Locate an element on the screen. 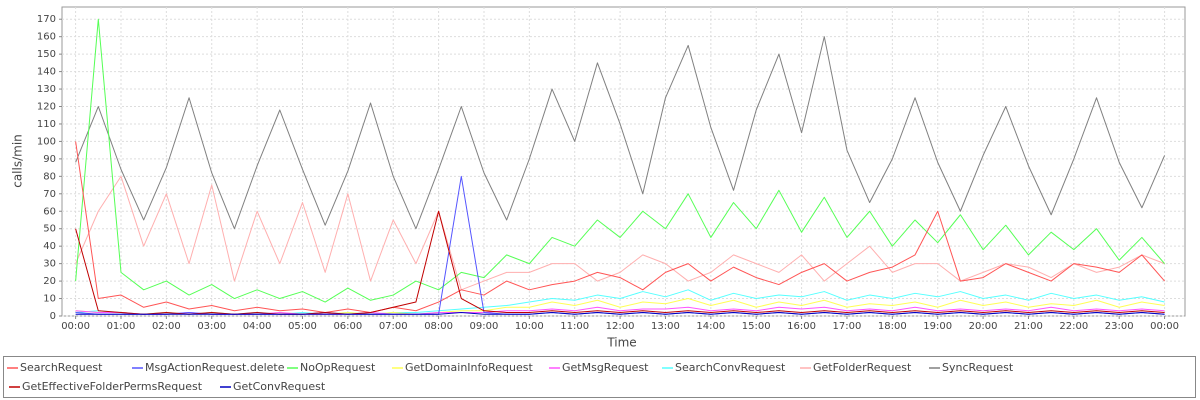 The width and height of the screenshot is (1200, 400). y-tick-label: 40 is located at coordinates (49, 246).